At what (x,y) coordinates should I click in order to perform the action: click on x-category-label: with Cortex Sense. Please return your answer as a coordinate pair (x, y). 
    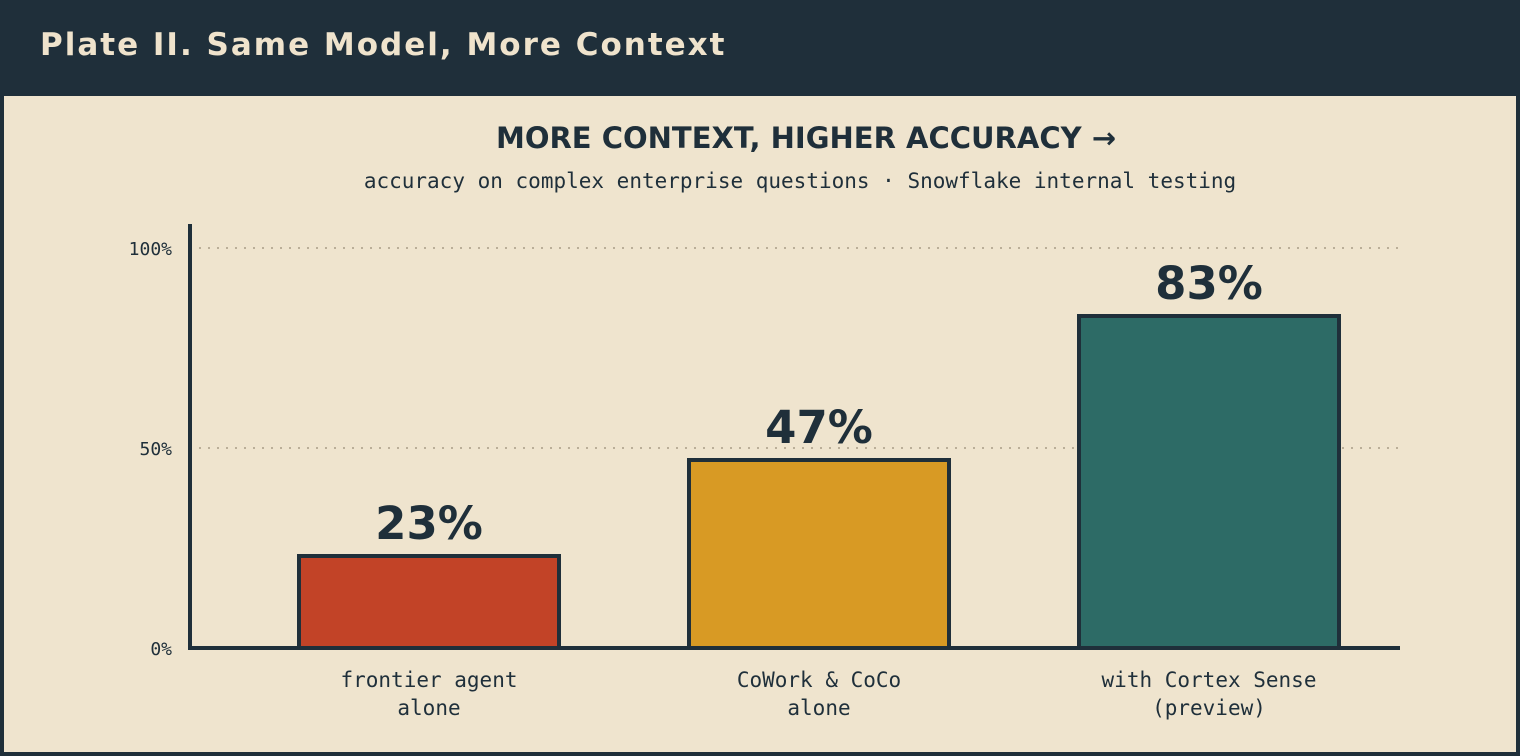
    Looking at the image, I should click on (1209, 680).